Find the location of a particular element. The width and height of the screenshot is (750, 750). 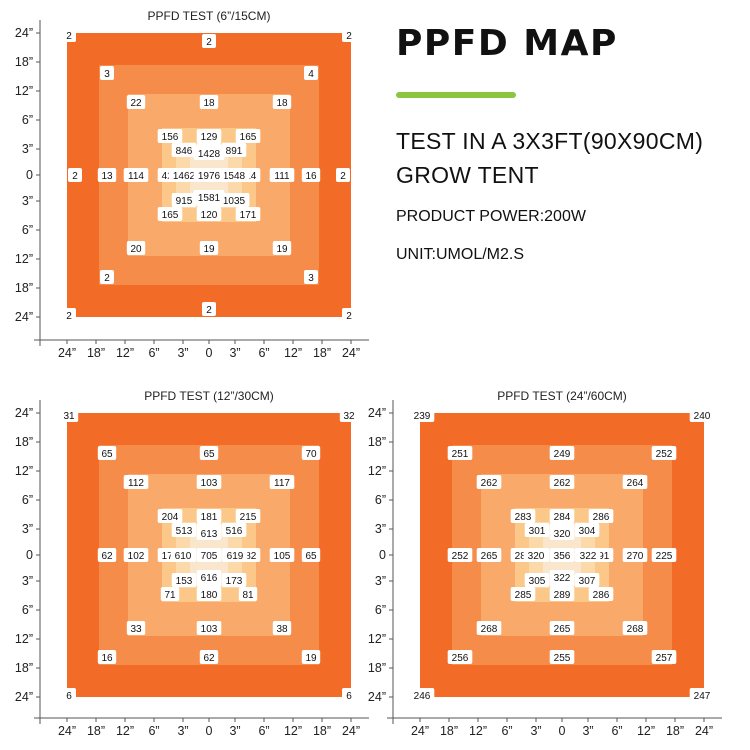

data-label: 171 is located at coordinates (248, 214).